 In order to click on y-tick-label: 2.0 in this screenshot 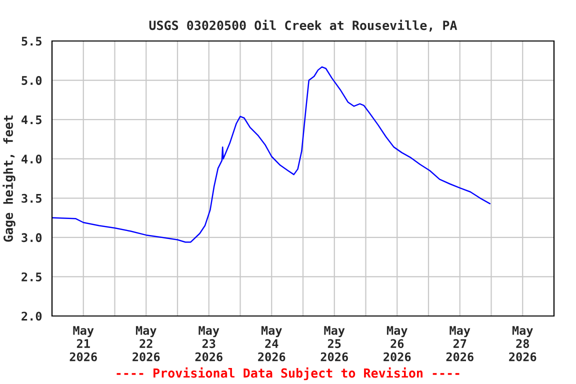, I will do `click(32, 316)`.